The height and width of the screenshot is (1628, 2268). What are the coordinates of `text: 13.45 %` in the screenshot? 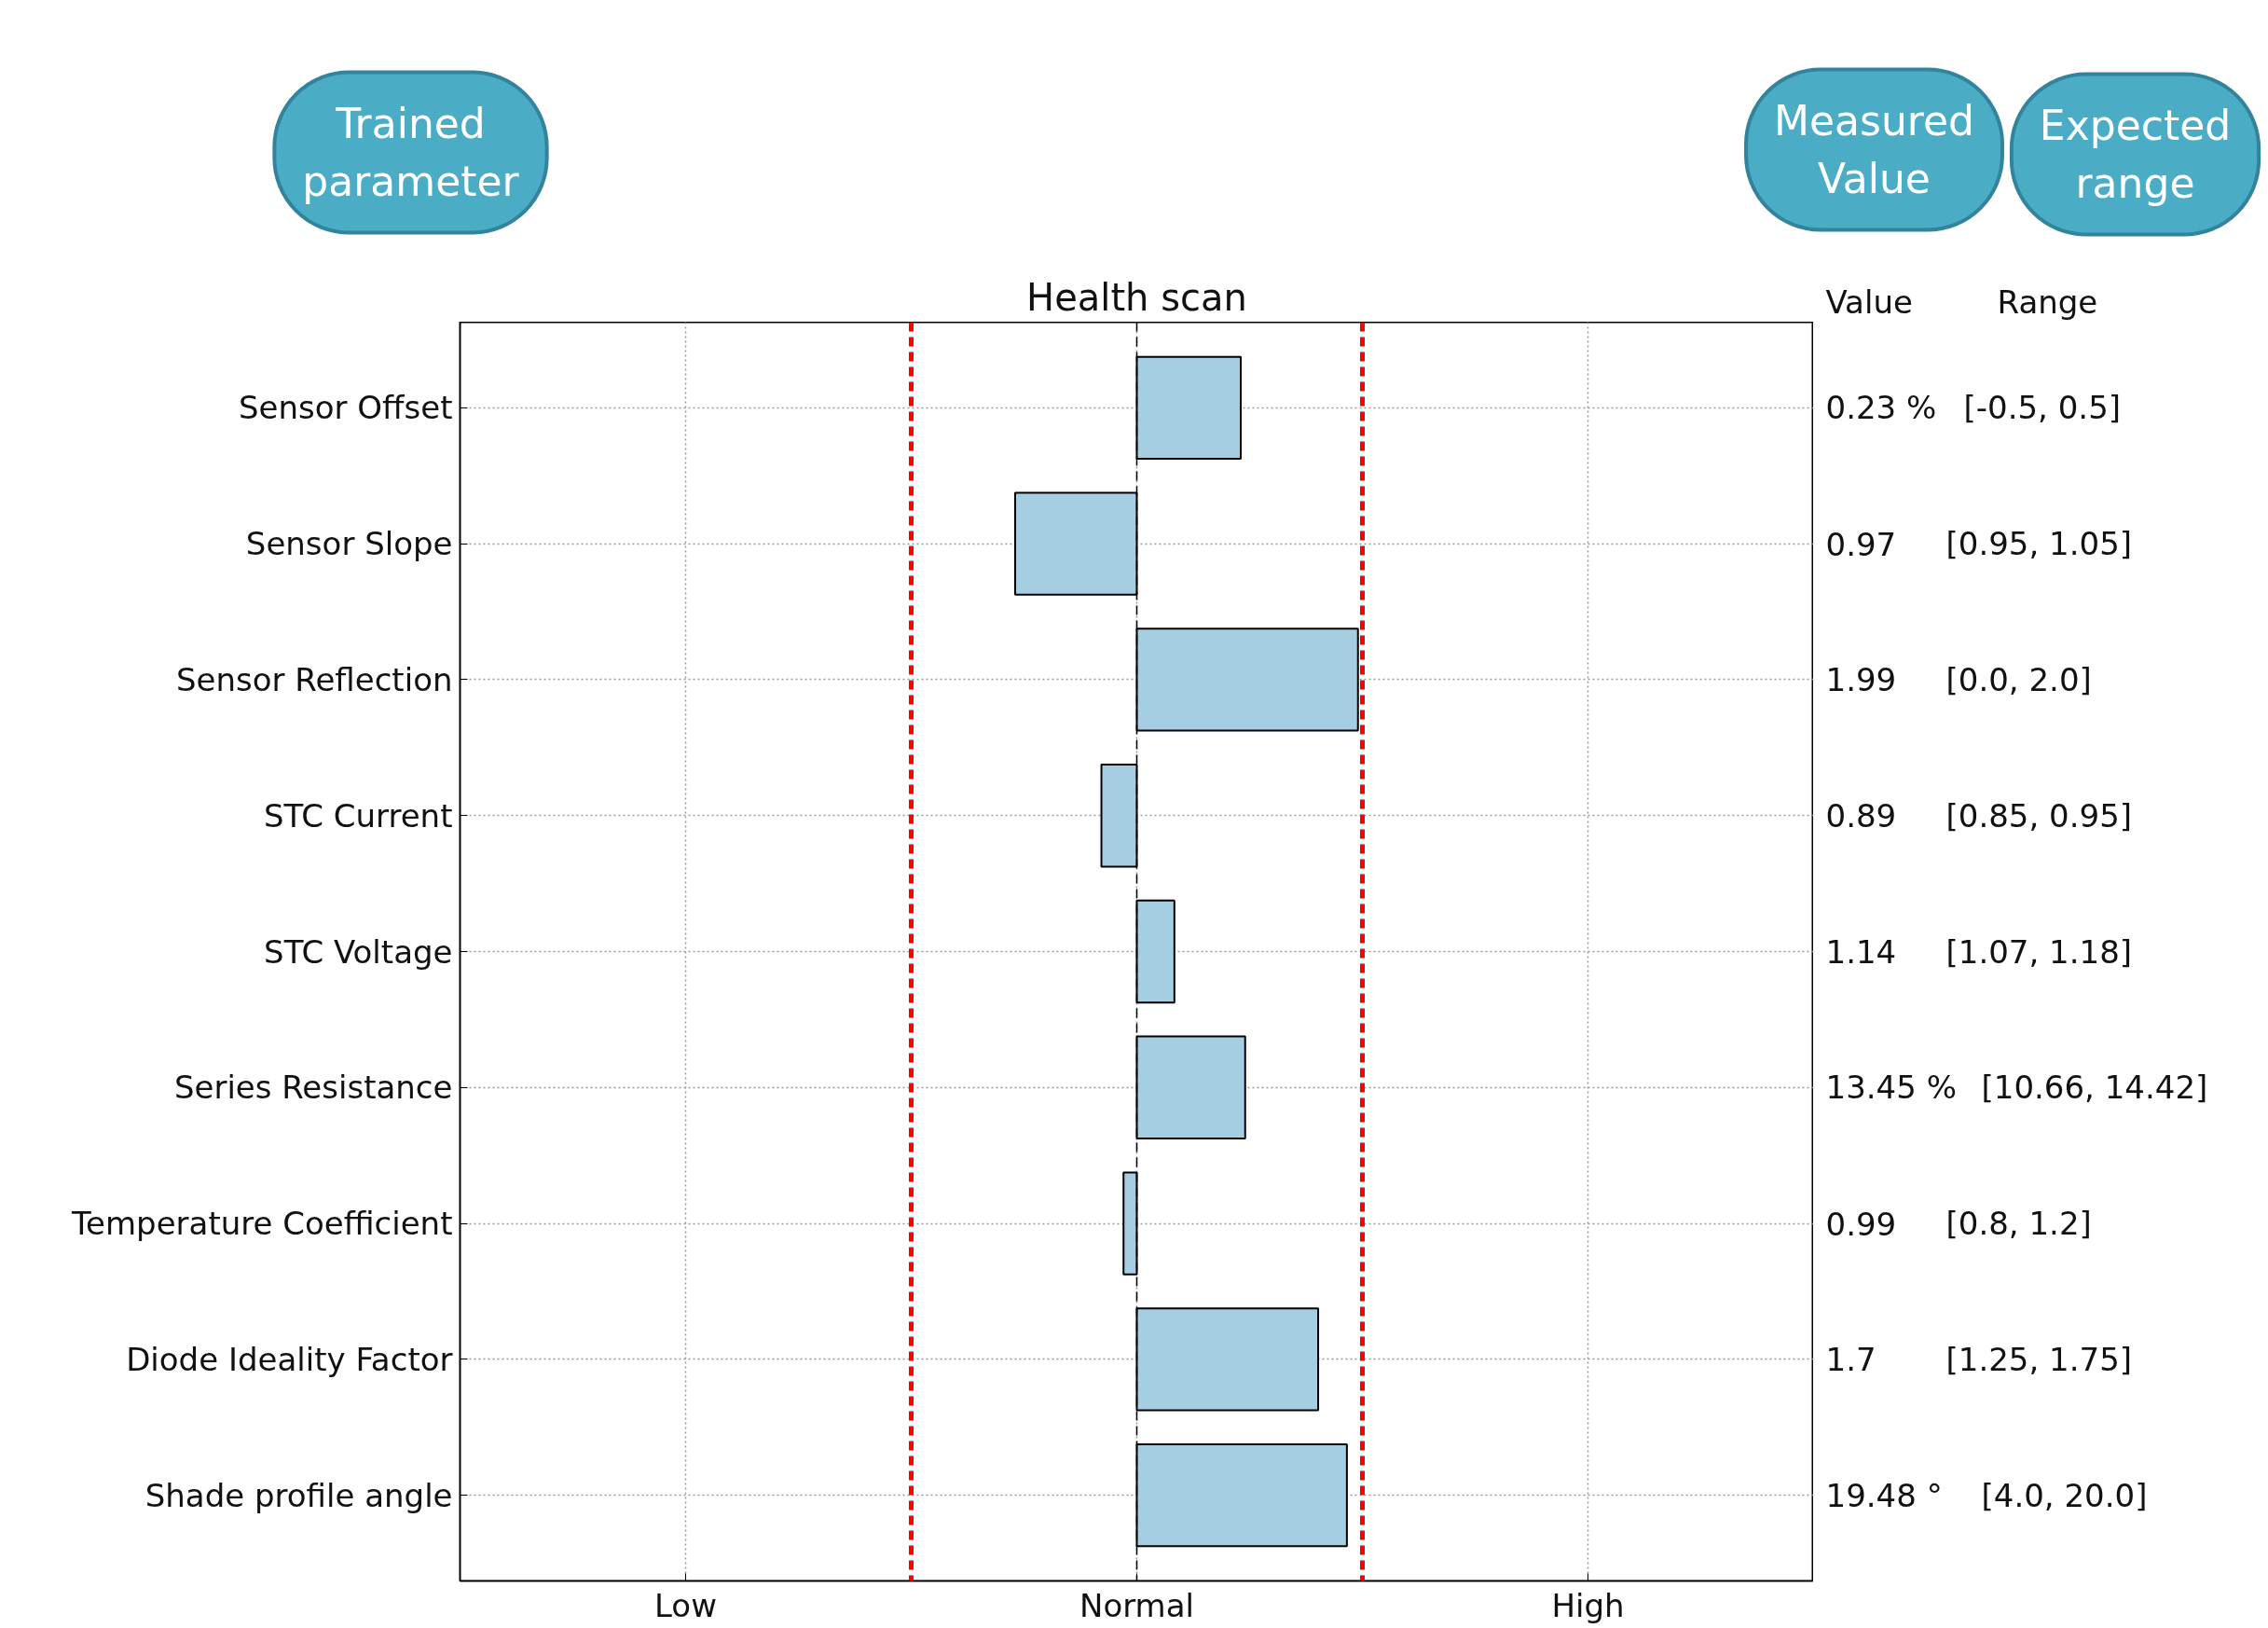 It's located at (1891, 1088).